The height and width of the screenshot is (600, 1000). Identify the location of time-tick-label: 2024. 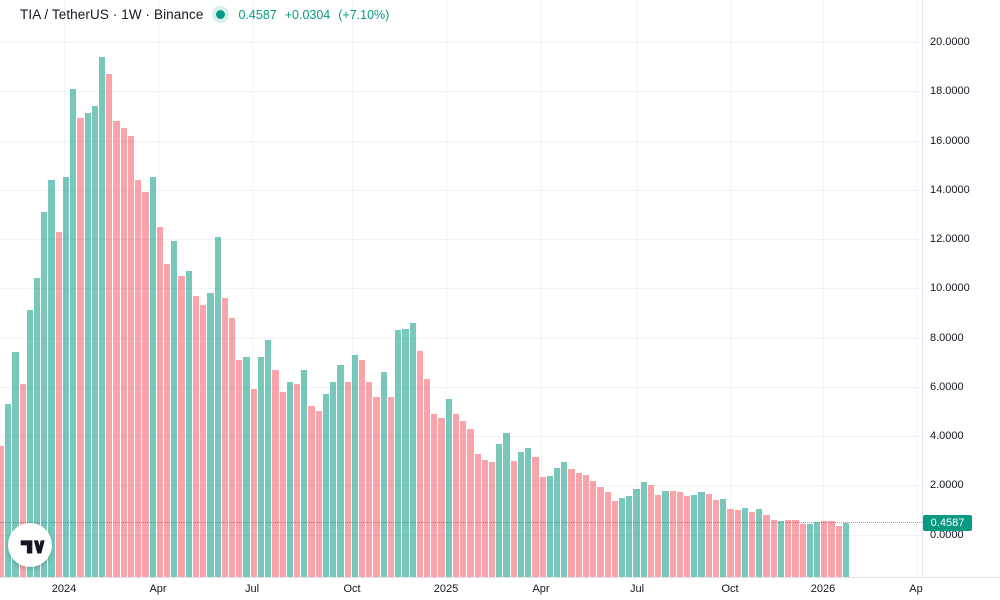
(64, 589).